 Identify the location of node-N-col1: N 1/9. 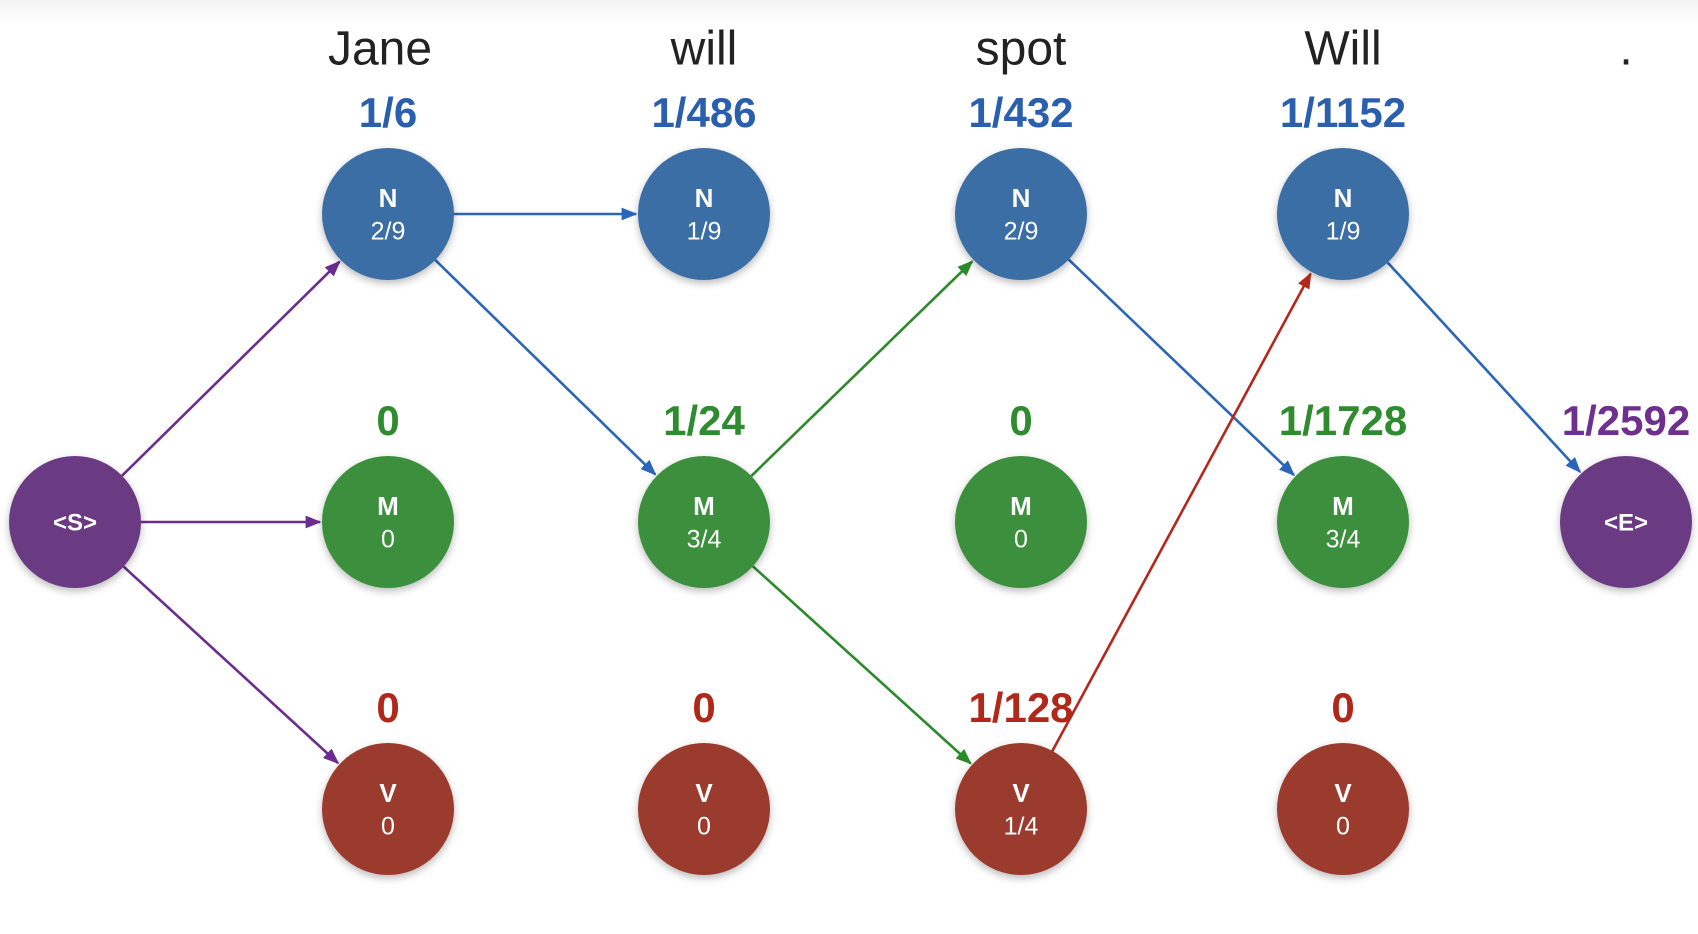
(704, 214).